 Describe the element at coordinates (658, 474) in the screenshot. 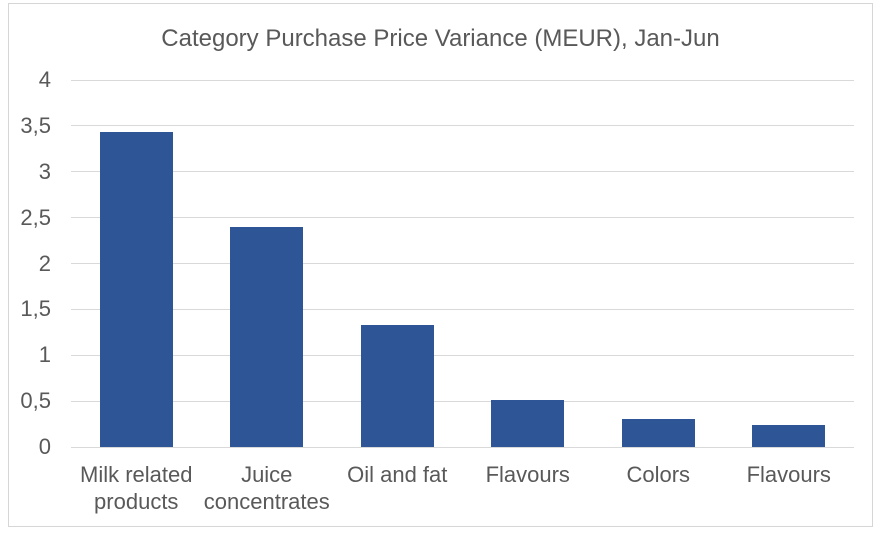

I see `x-category-label: Colors` at that location.